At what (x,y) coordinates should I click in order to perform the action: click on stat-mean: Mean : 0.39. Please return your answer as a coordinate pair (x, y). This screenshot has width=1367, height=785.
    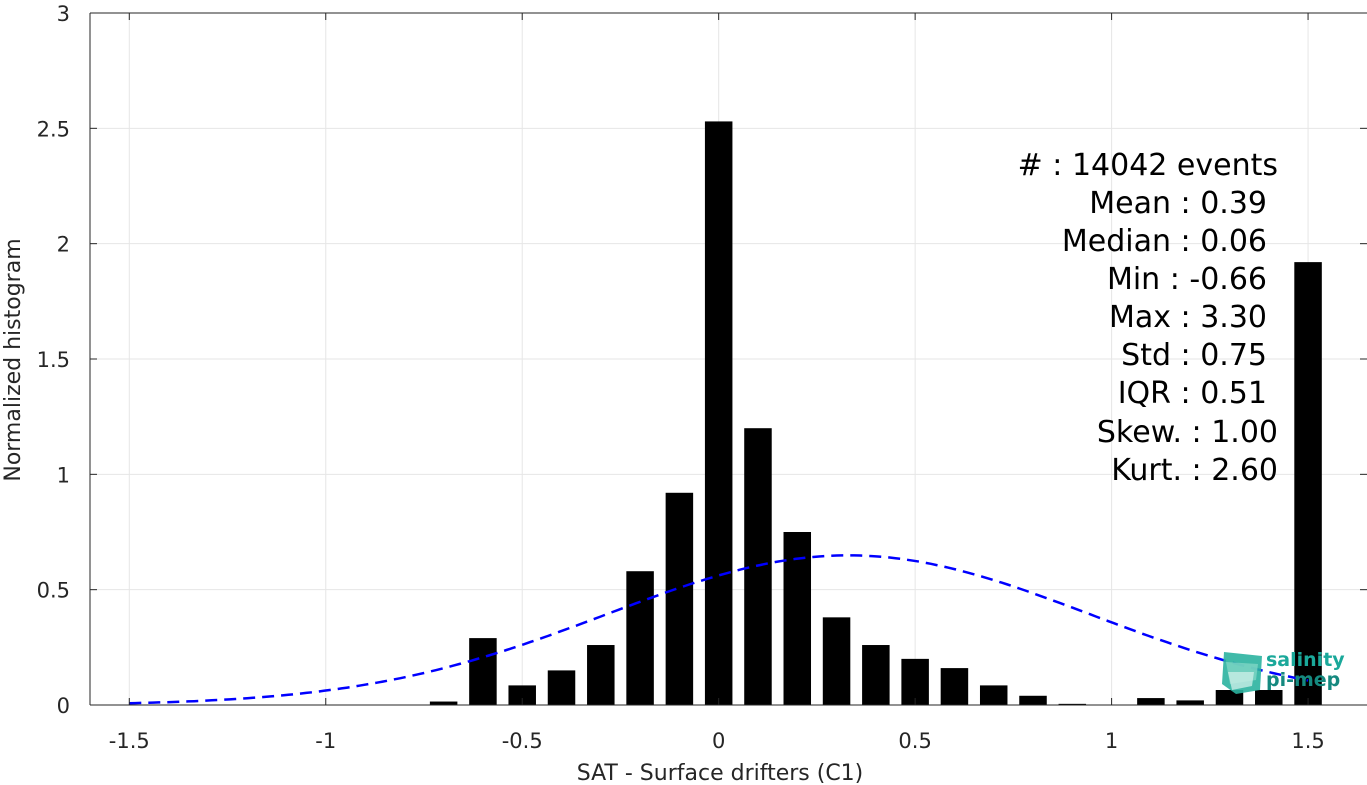
    Looking at the image, I should click on (1178, 203).